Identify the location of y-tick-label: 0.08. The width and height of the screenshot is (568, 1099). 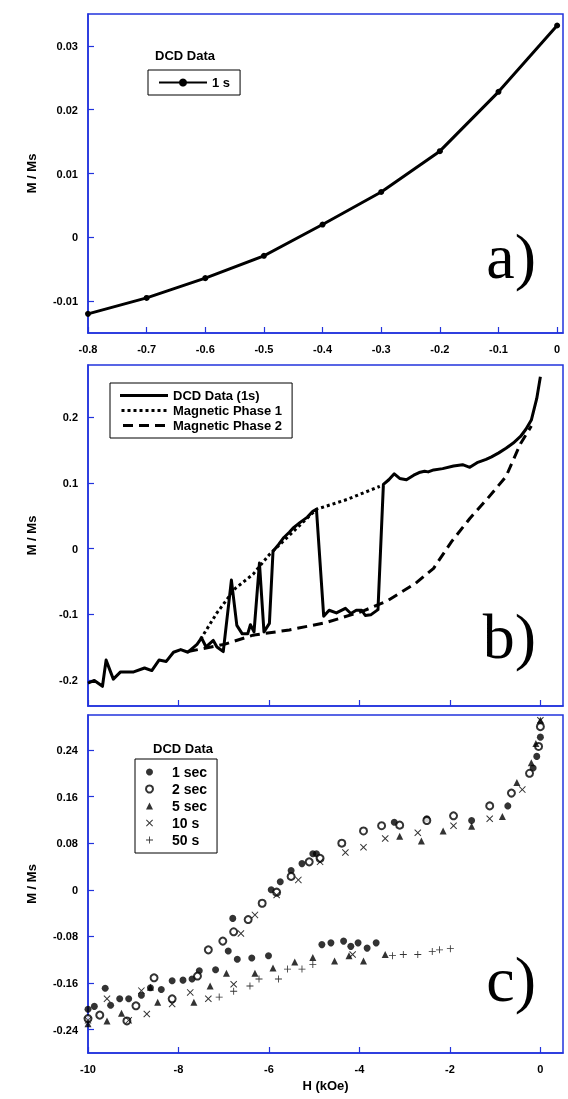
(67, 843).